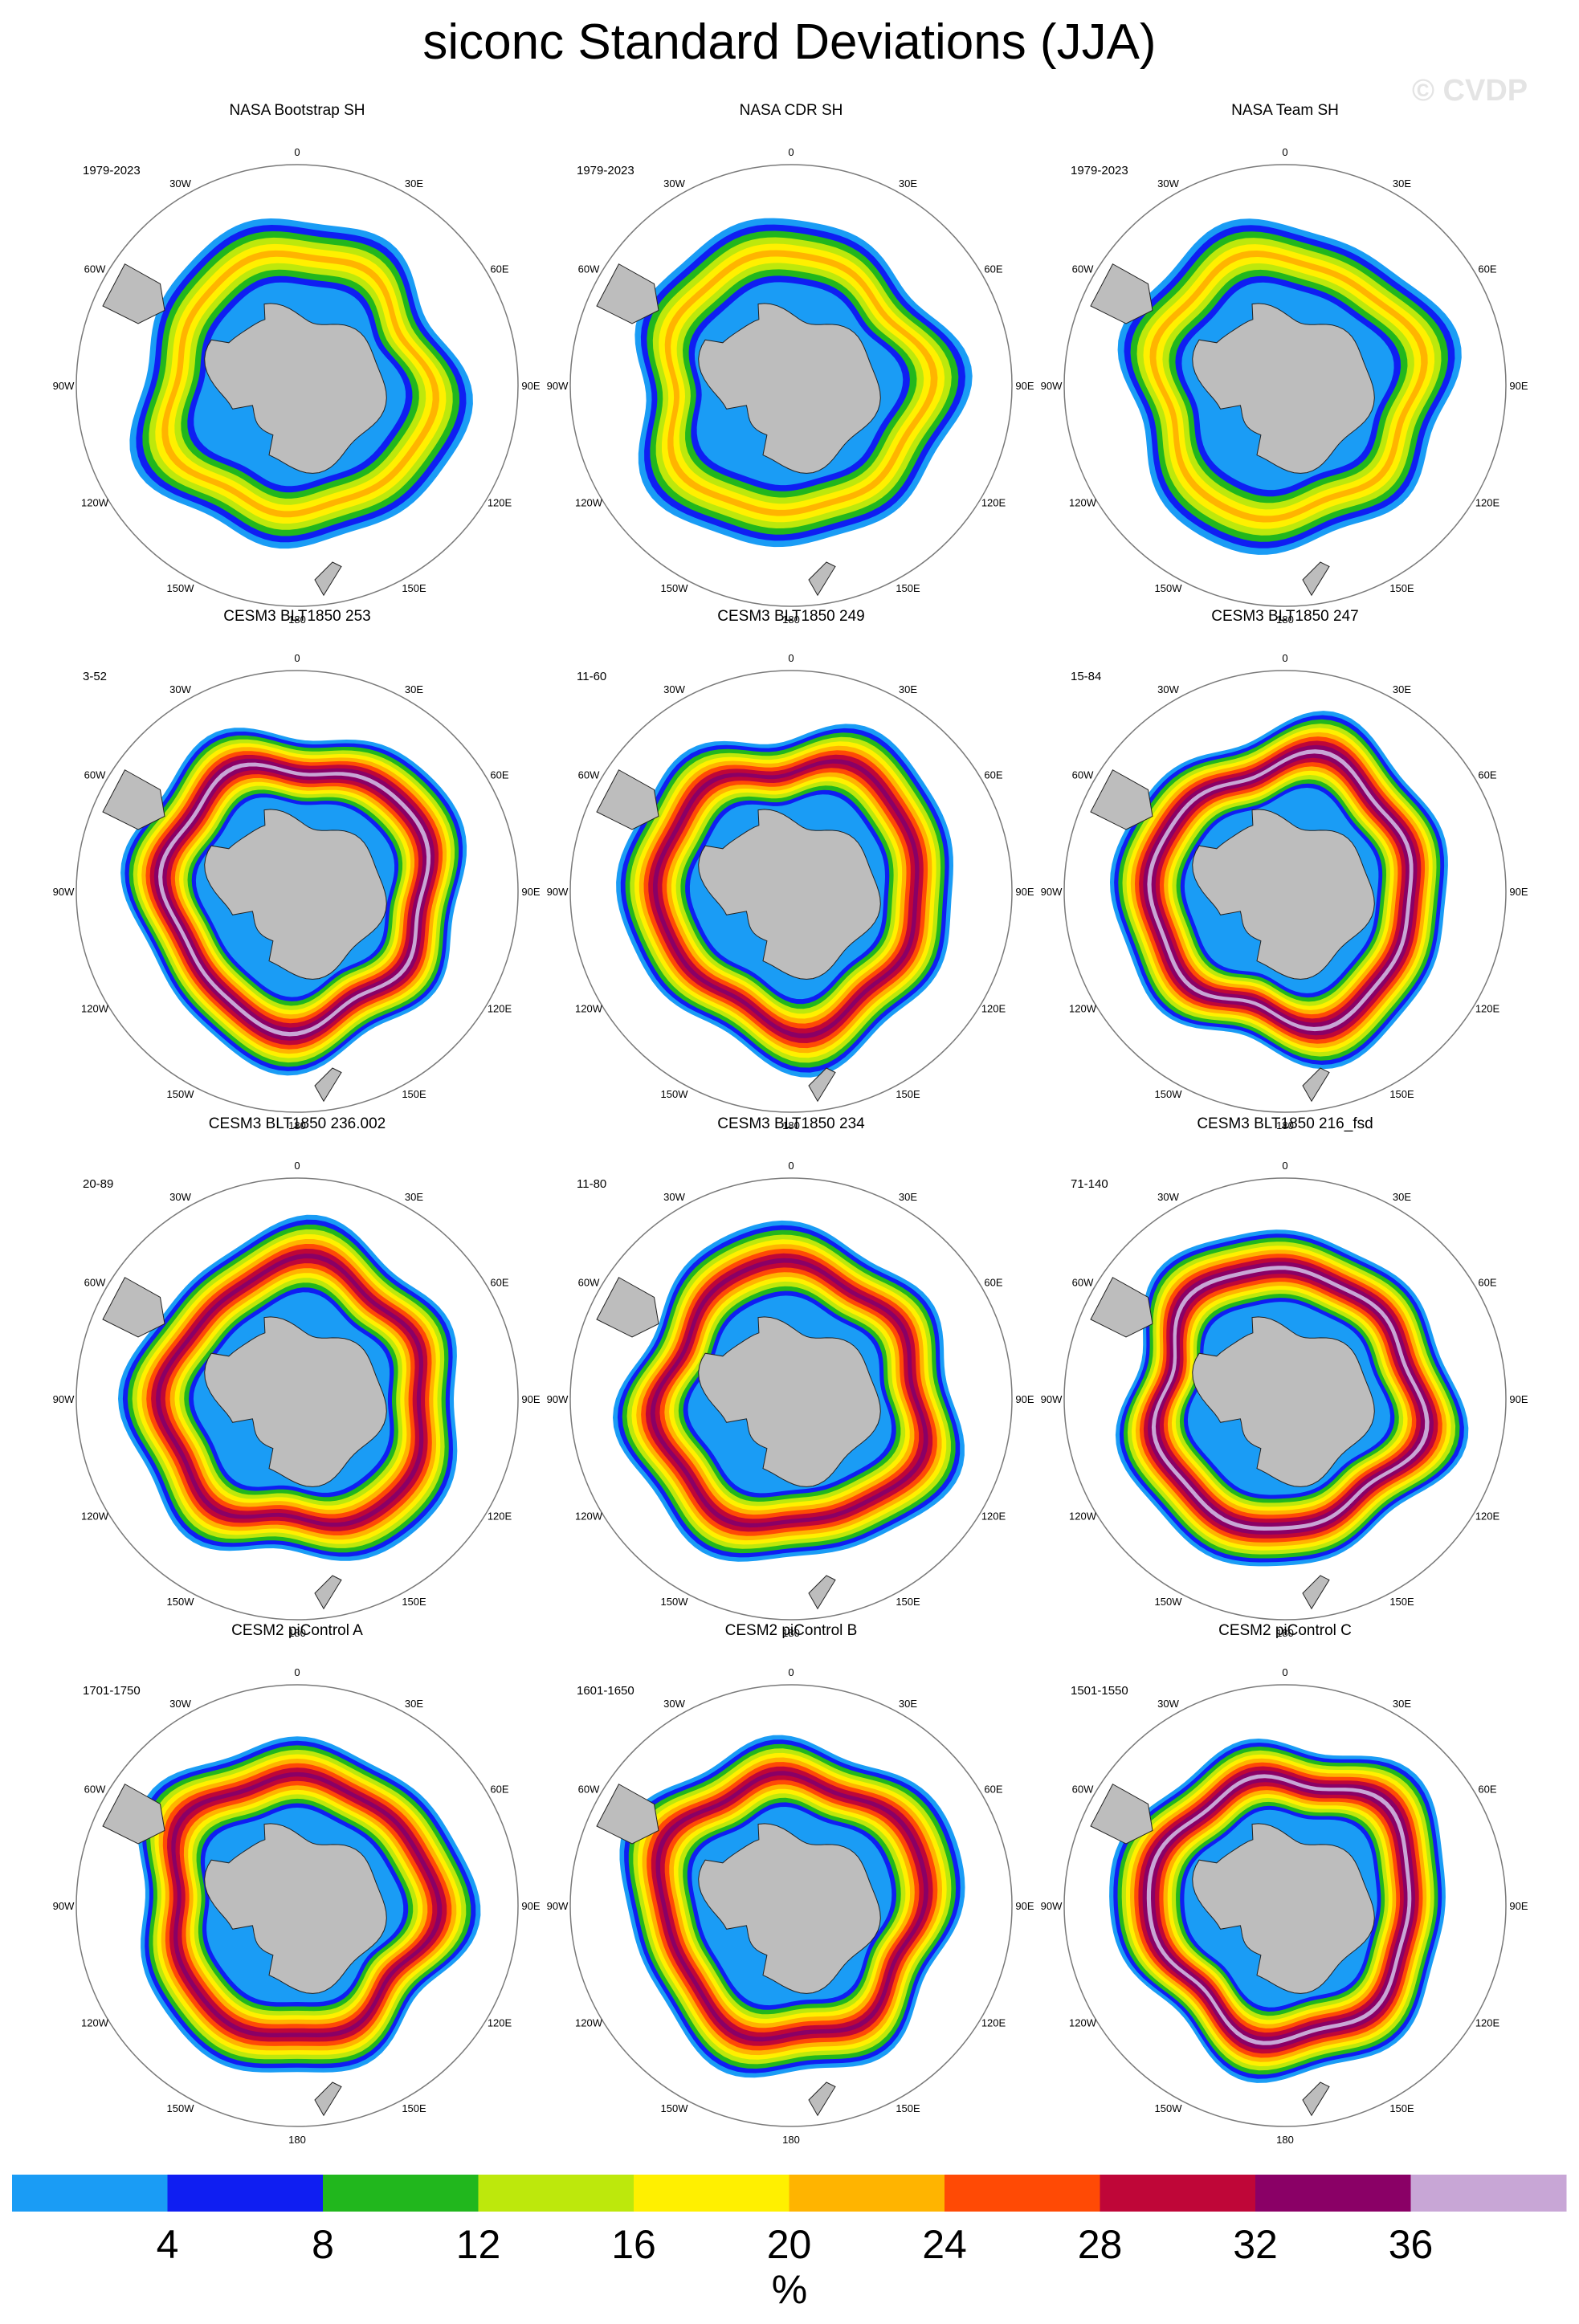 This screenshot has width=1579, height=2324. I want to click on panel-title: CESM3 BLT1850 249, so click(790, 617).